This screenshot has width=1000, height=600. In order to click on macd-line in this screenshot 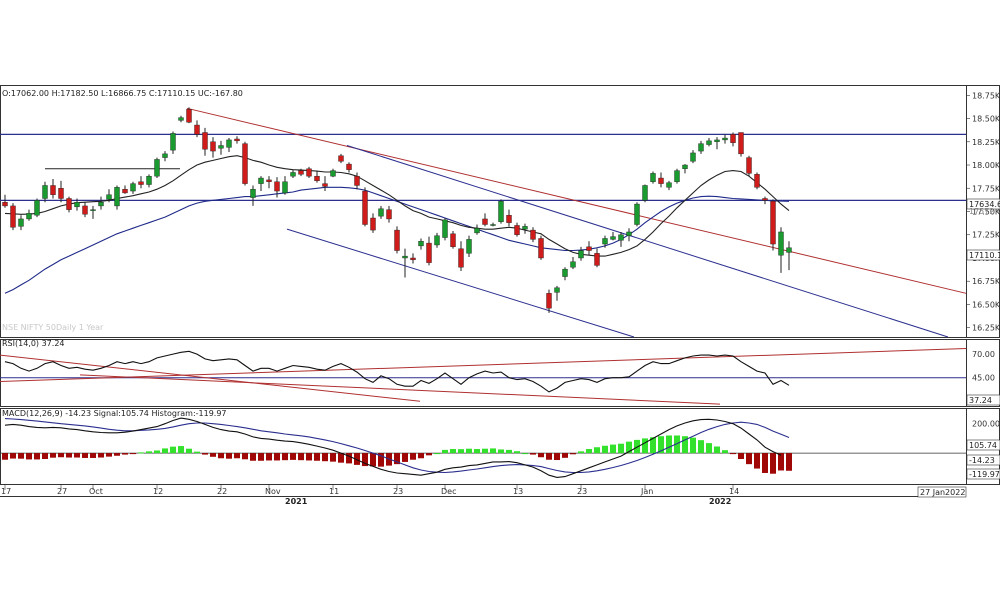, I will do `click(393, 447)`.